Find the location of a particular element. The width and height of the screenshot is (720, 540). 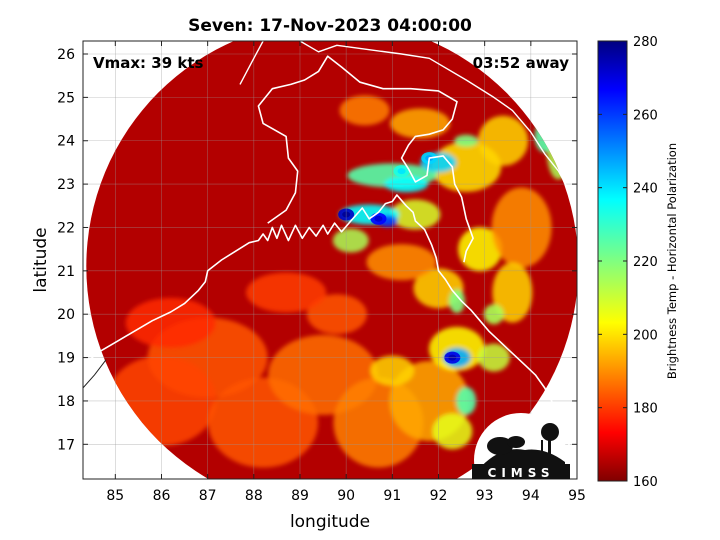

x-tick-label: 89 is located at coordinates (300, 496).